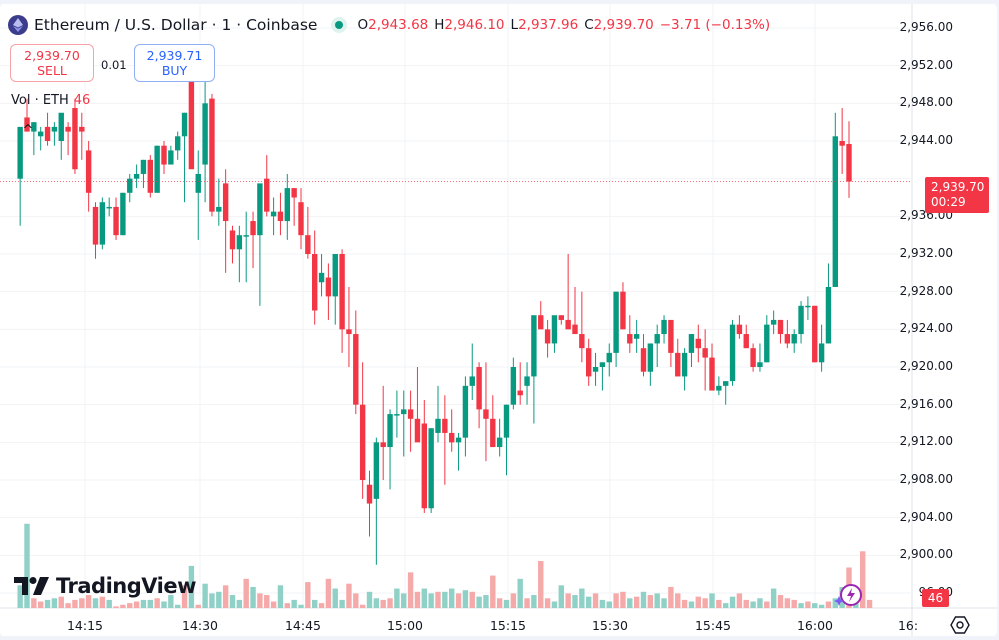 Image resolution: width=999 pixels, height=640 pixels. I want to click on time-axis-label: 14:45, so click(303, 625).